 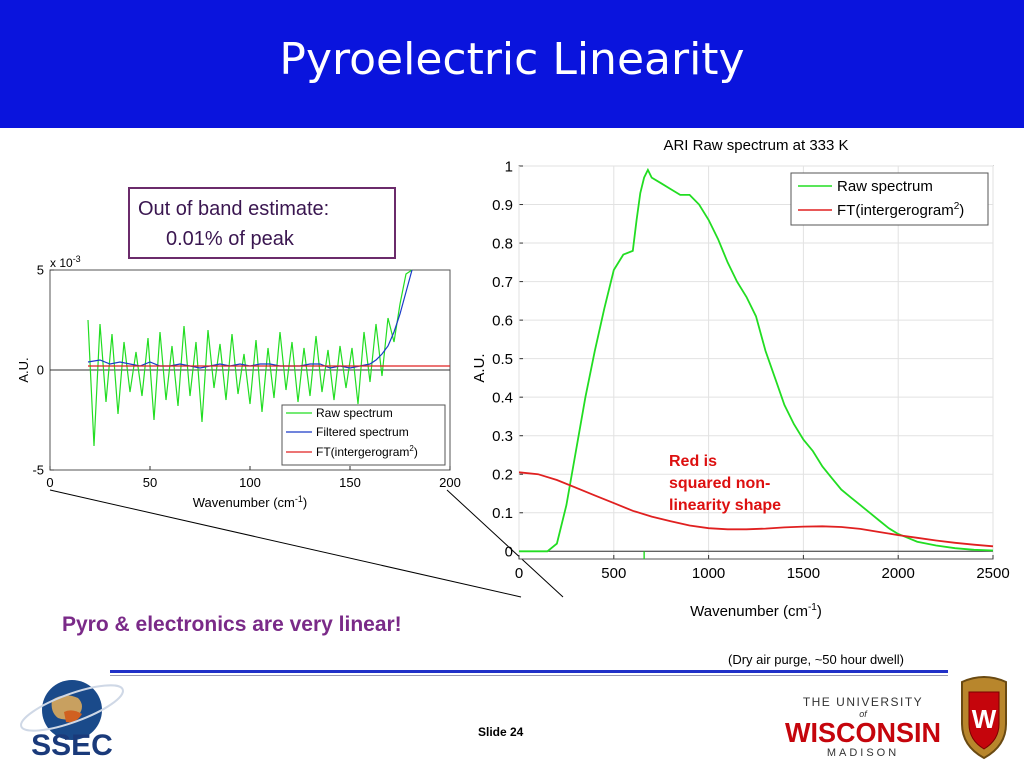 I want to click on annotation-line-1: Red is, so click(x=693, y=461).